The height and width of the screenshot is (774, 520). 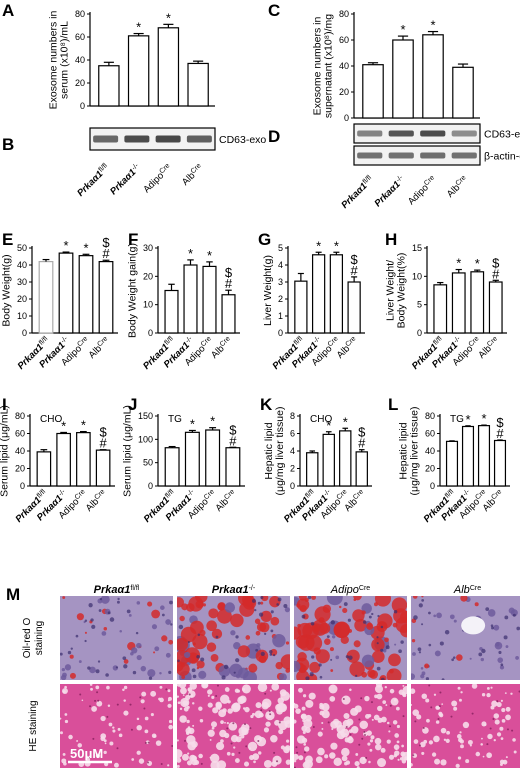 What do you see at coordinates (404, 450) in the screenshot?
I see `y-axis-label: Hepatic lipid` at bounding box center [404, 450].